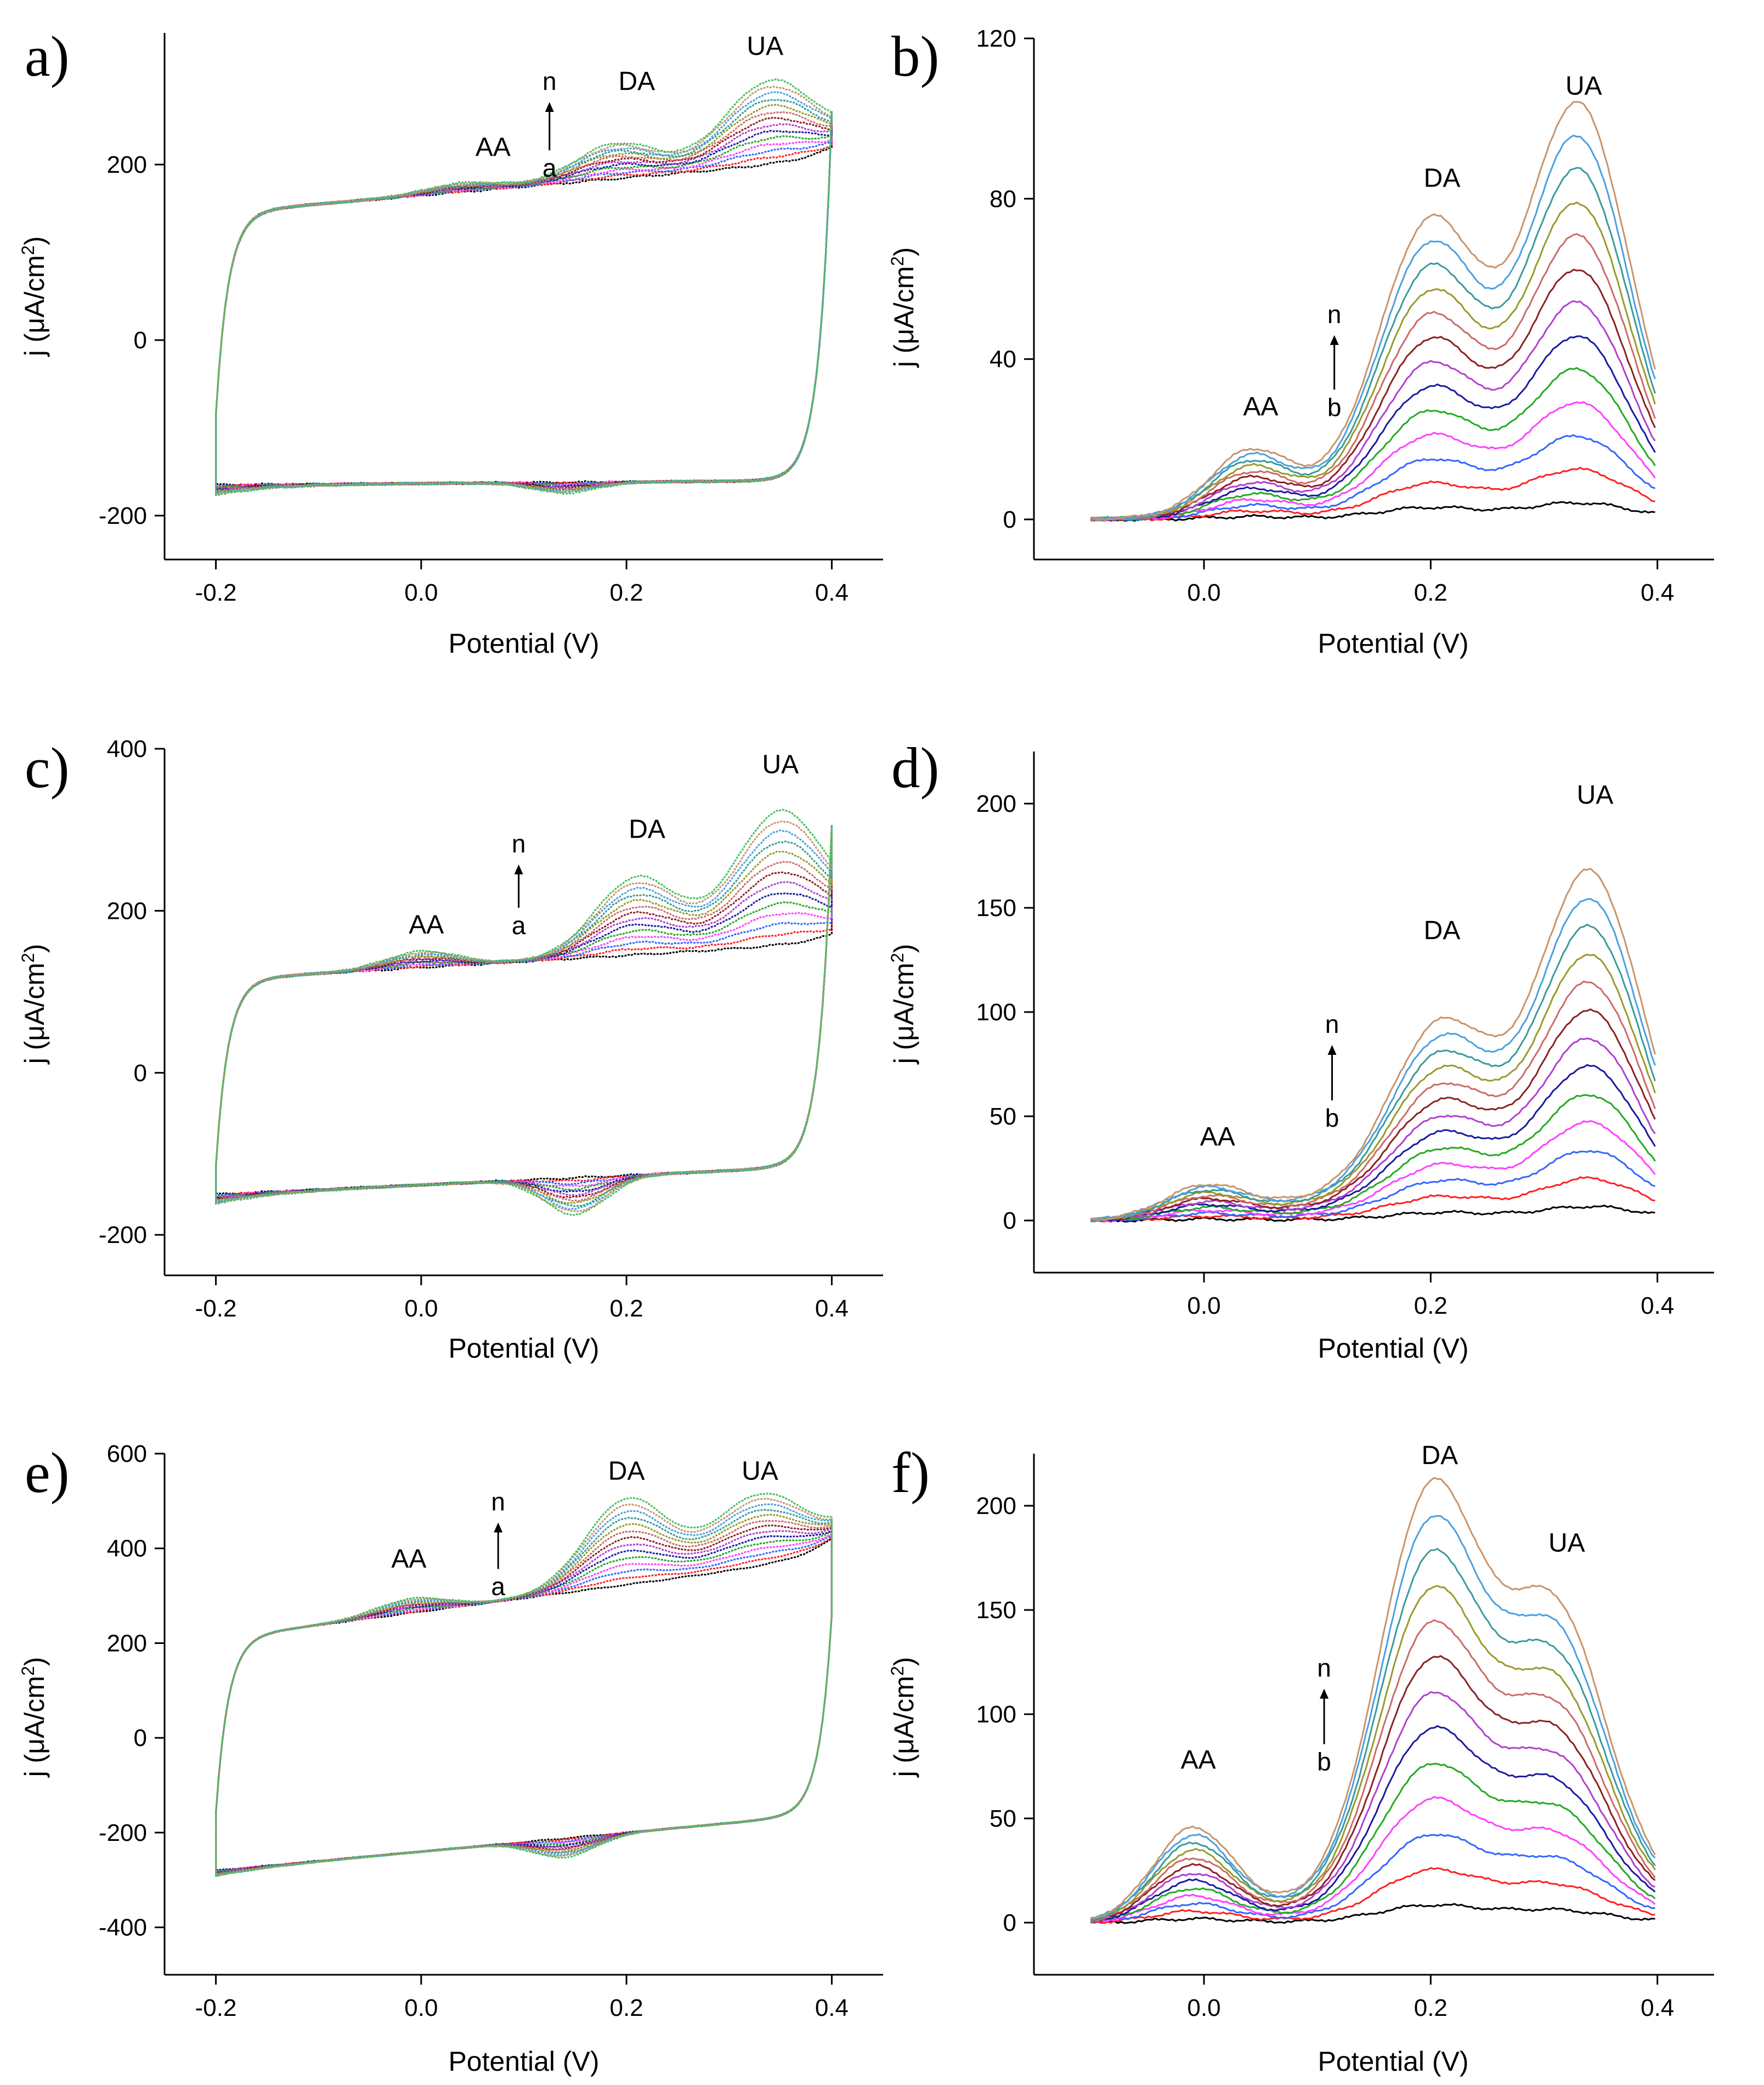  I want to click on series-group-d, so click(1373, 1045).